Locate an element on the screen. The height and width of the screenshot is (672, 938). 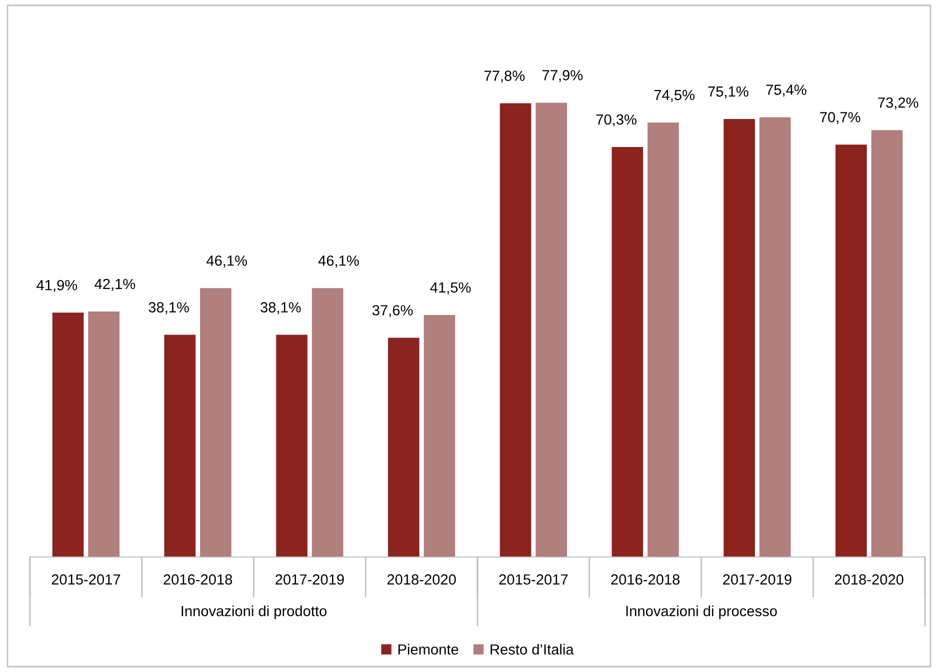
data-label: 41,9% is located at coordinates (57, 286).